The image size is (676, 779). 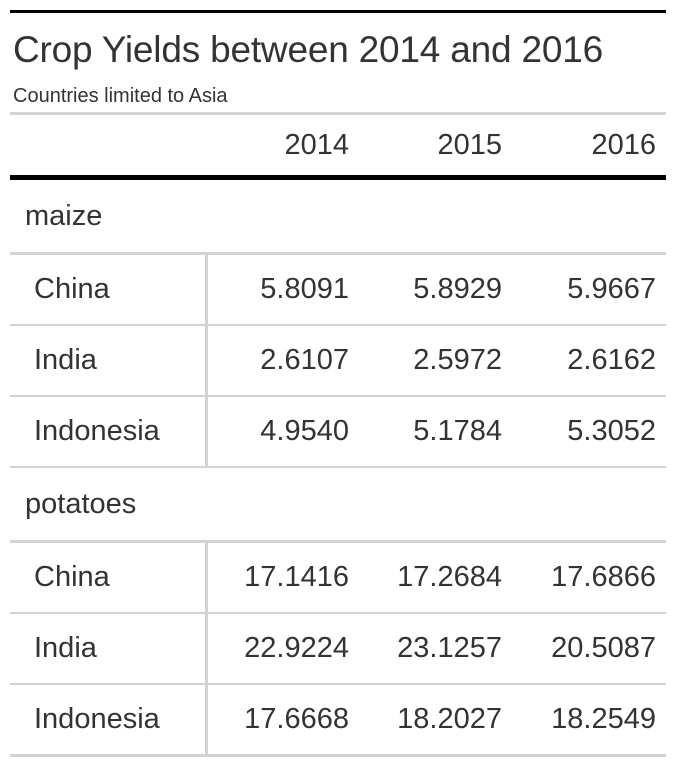 I want to click on table-row: China 5.8091 5.8929 5.9667, so click(x=338, y=289).